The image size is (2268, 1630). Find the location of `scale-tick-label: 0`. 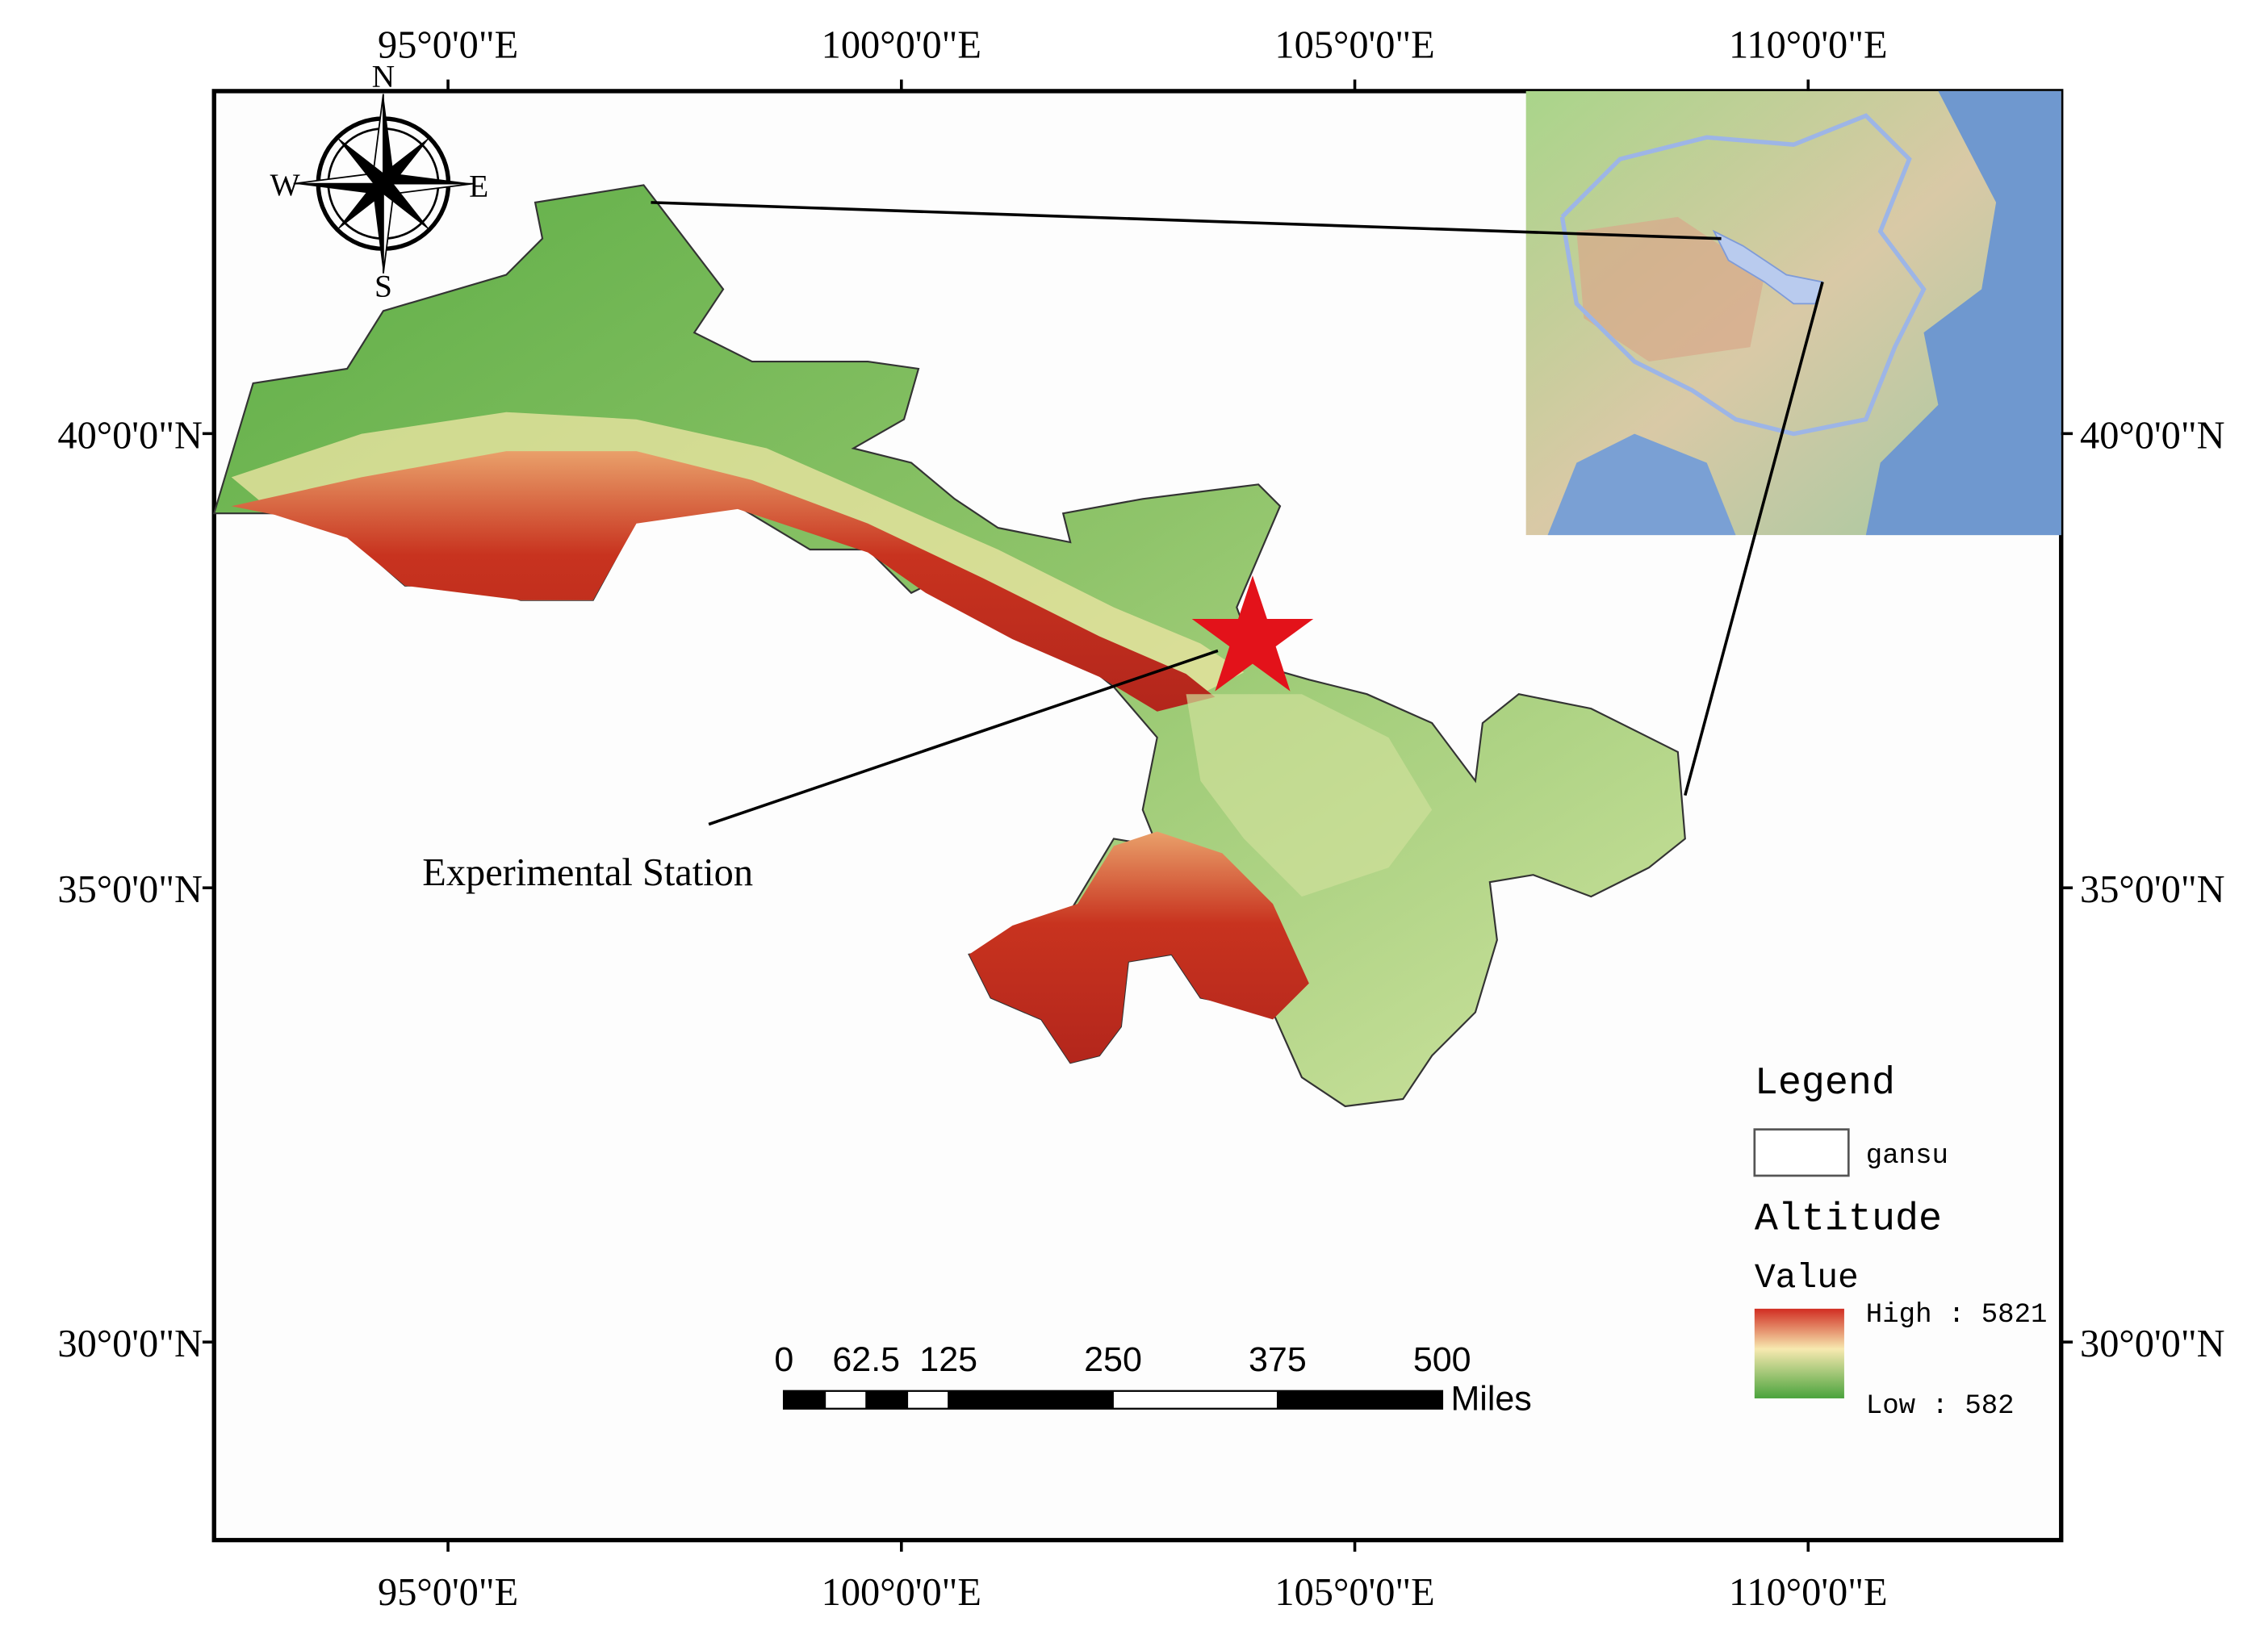

scale-tick-label: 0 is located at coordinates (783, 1359).